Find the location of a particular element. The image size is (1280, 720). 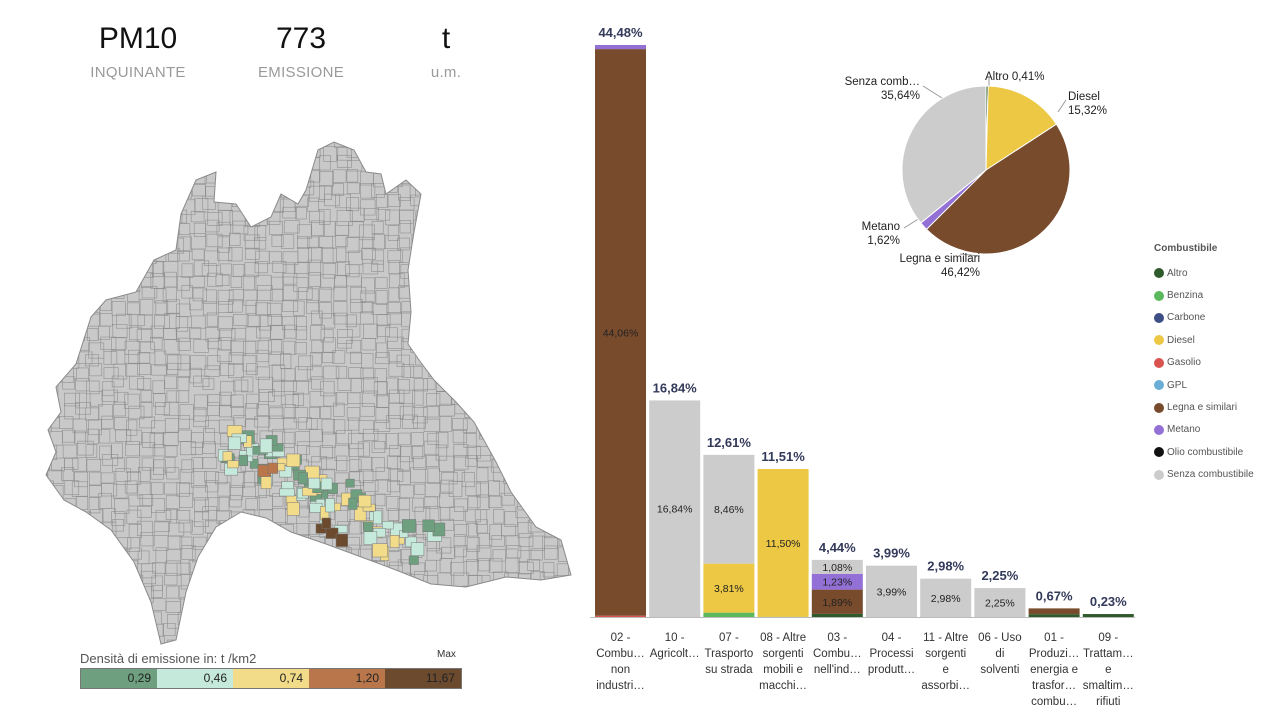

kpi-label: INQUINANTE is located at coordinates (138, 72).